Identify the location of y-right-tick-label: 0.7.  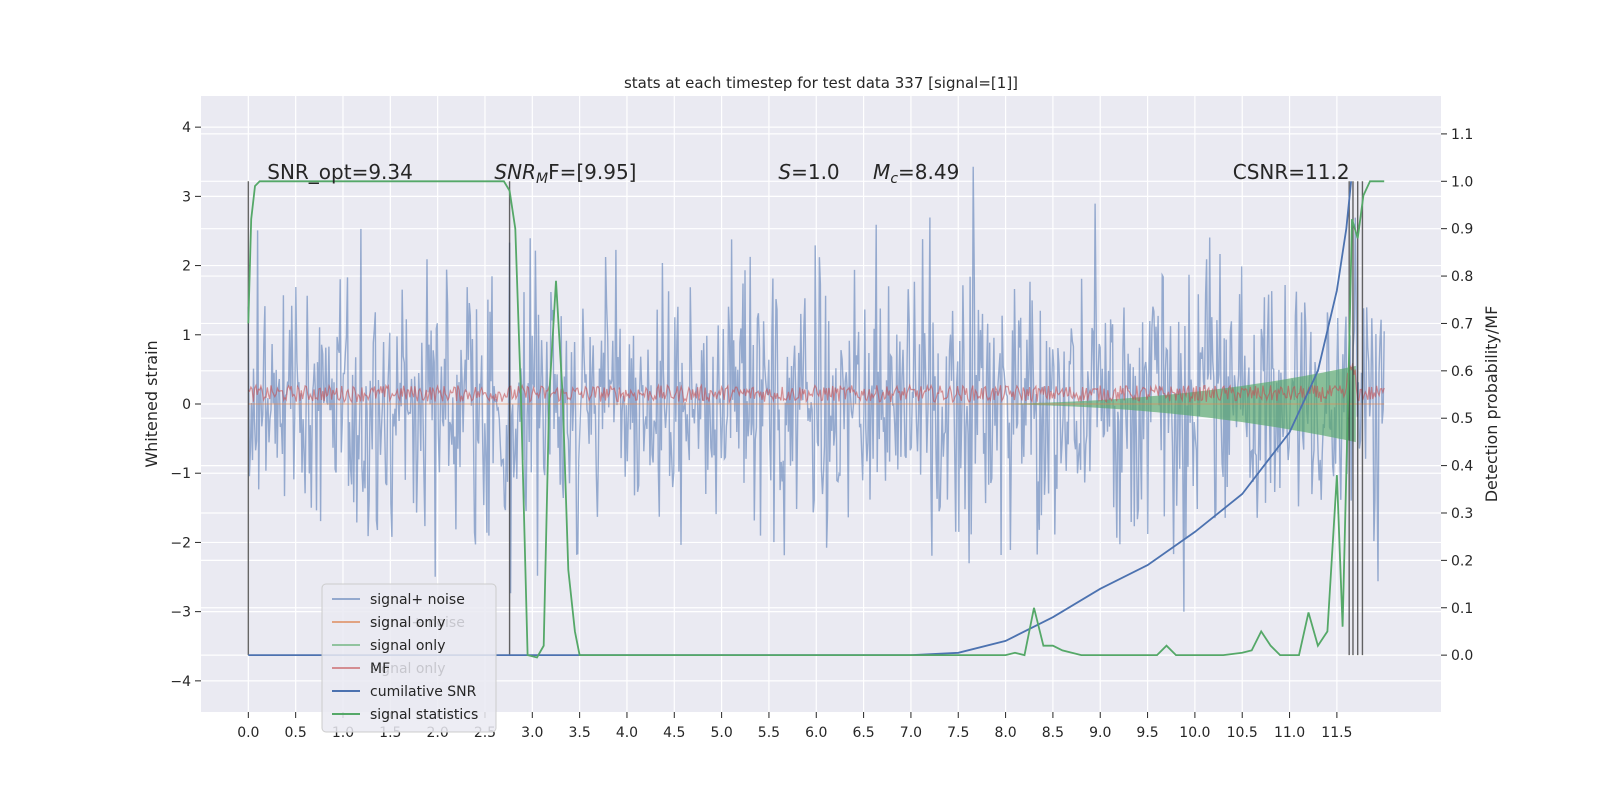
(1462, 324).